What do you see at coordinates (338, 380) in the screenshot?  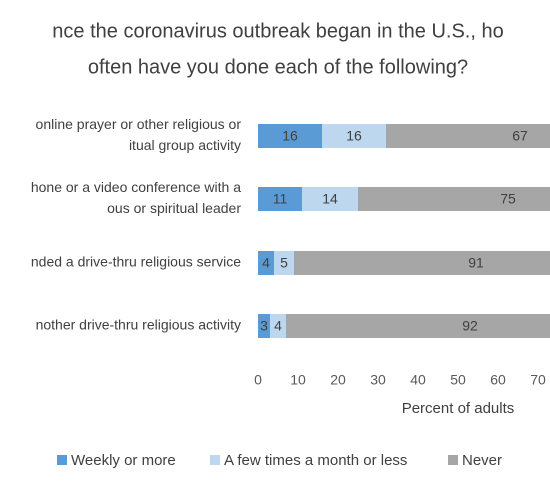 I see `x-tick-label: 20` at bounding box center [338, 380].